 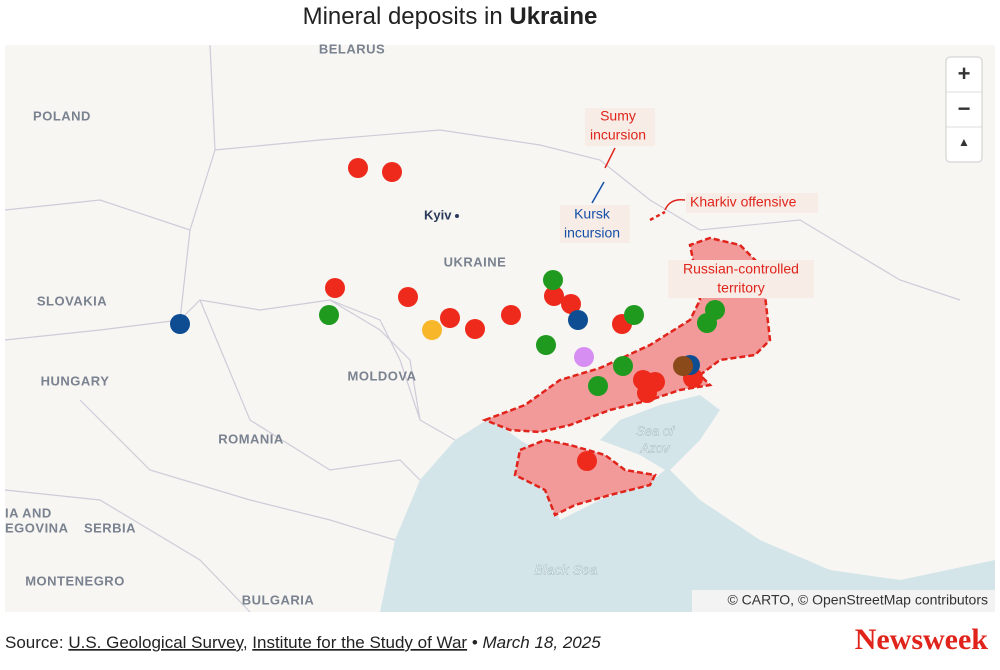 What do you see at coordinates (34, 642) in the screenshot?
I see `source-label: Source:` at bounding box center [34, 642].